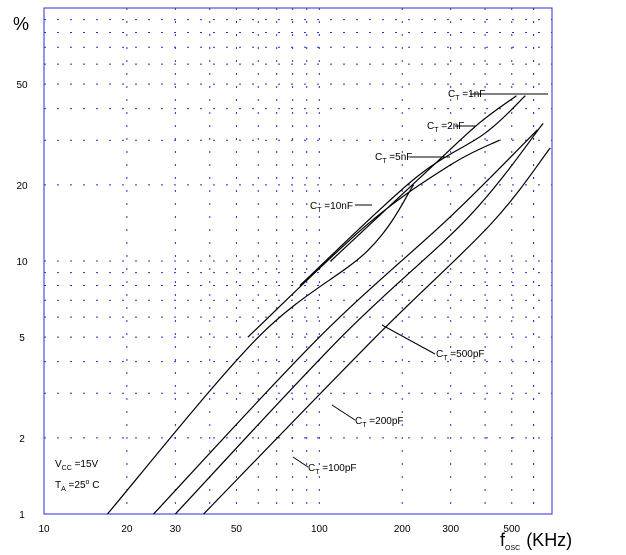 The height and width of the screenshot is (555, 626). What do you see at coordinates (127, 529) in the screenshot?
I see `x-tick-label: 20` at bounding box center [127, 529].